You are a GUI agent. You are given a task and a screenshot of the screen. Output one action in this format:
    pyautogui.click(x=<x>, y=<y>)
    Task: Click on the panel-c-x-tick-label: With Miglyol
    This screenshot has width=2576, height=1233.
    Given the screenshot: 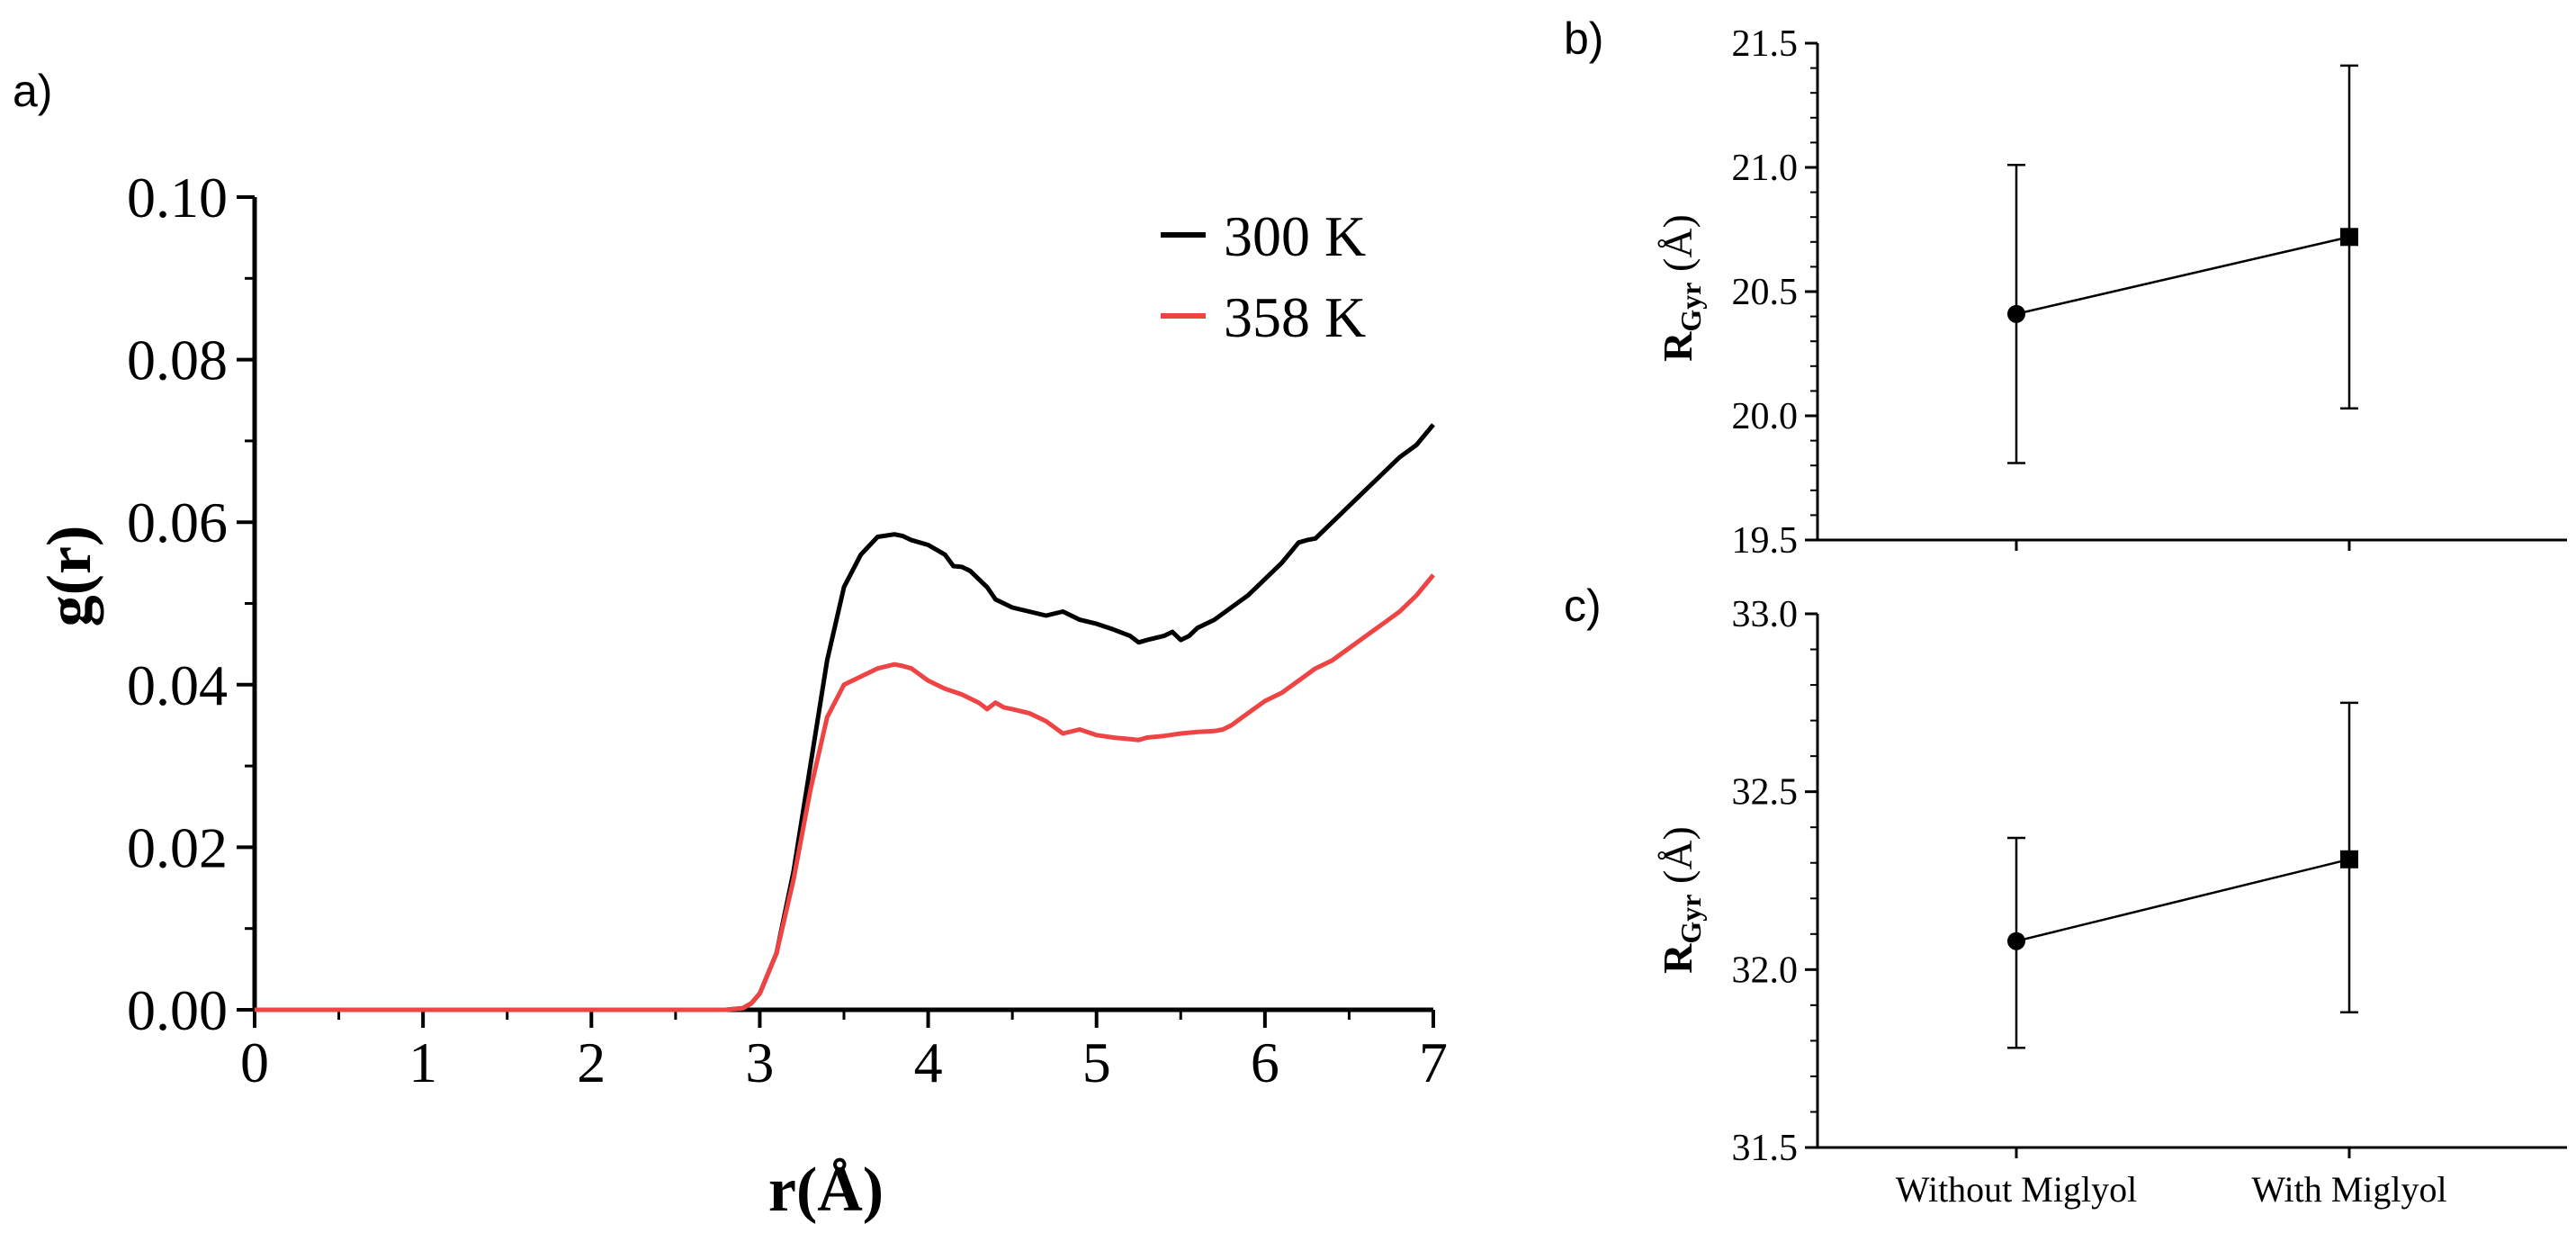 What is the action you would take?
    pyautogui.click(x=2349, y=1189)
    